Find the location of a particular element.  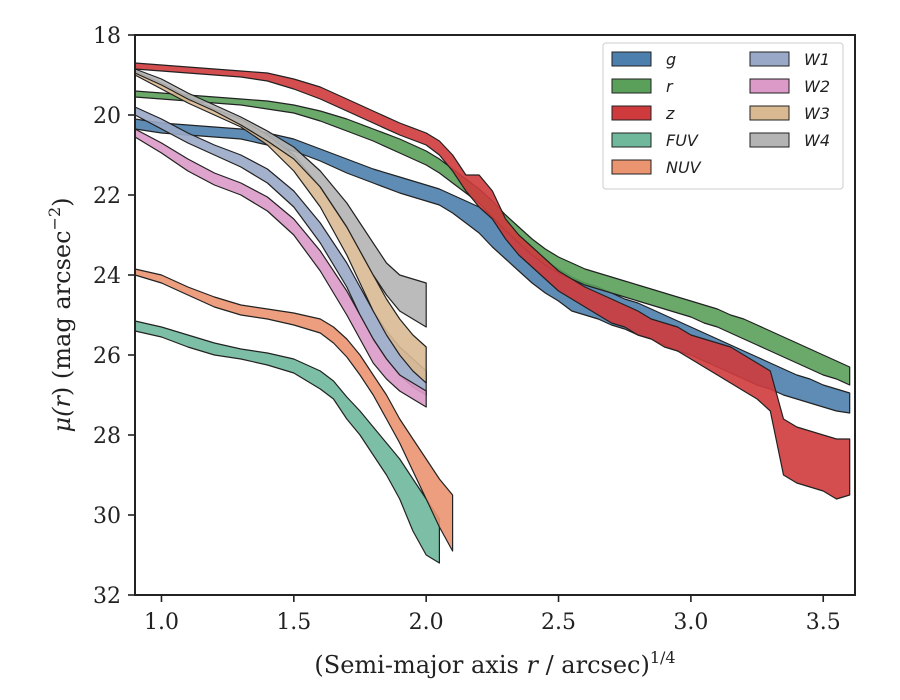

legend-swatch-w3 is located at coordinates (769, 113).